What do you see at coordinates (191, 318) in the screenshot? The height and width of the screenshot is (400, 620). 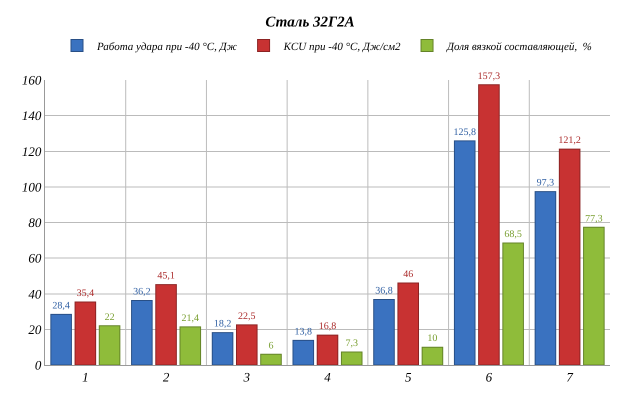 I see `data-label: 21,4` at bounding box center [191, 318].